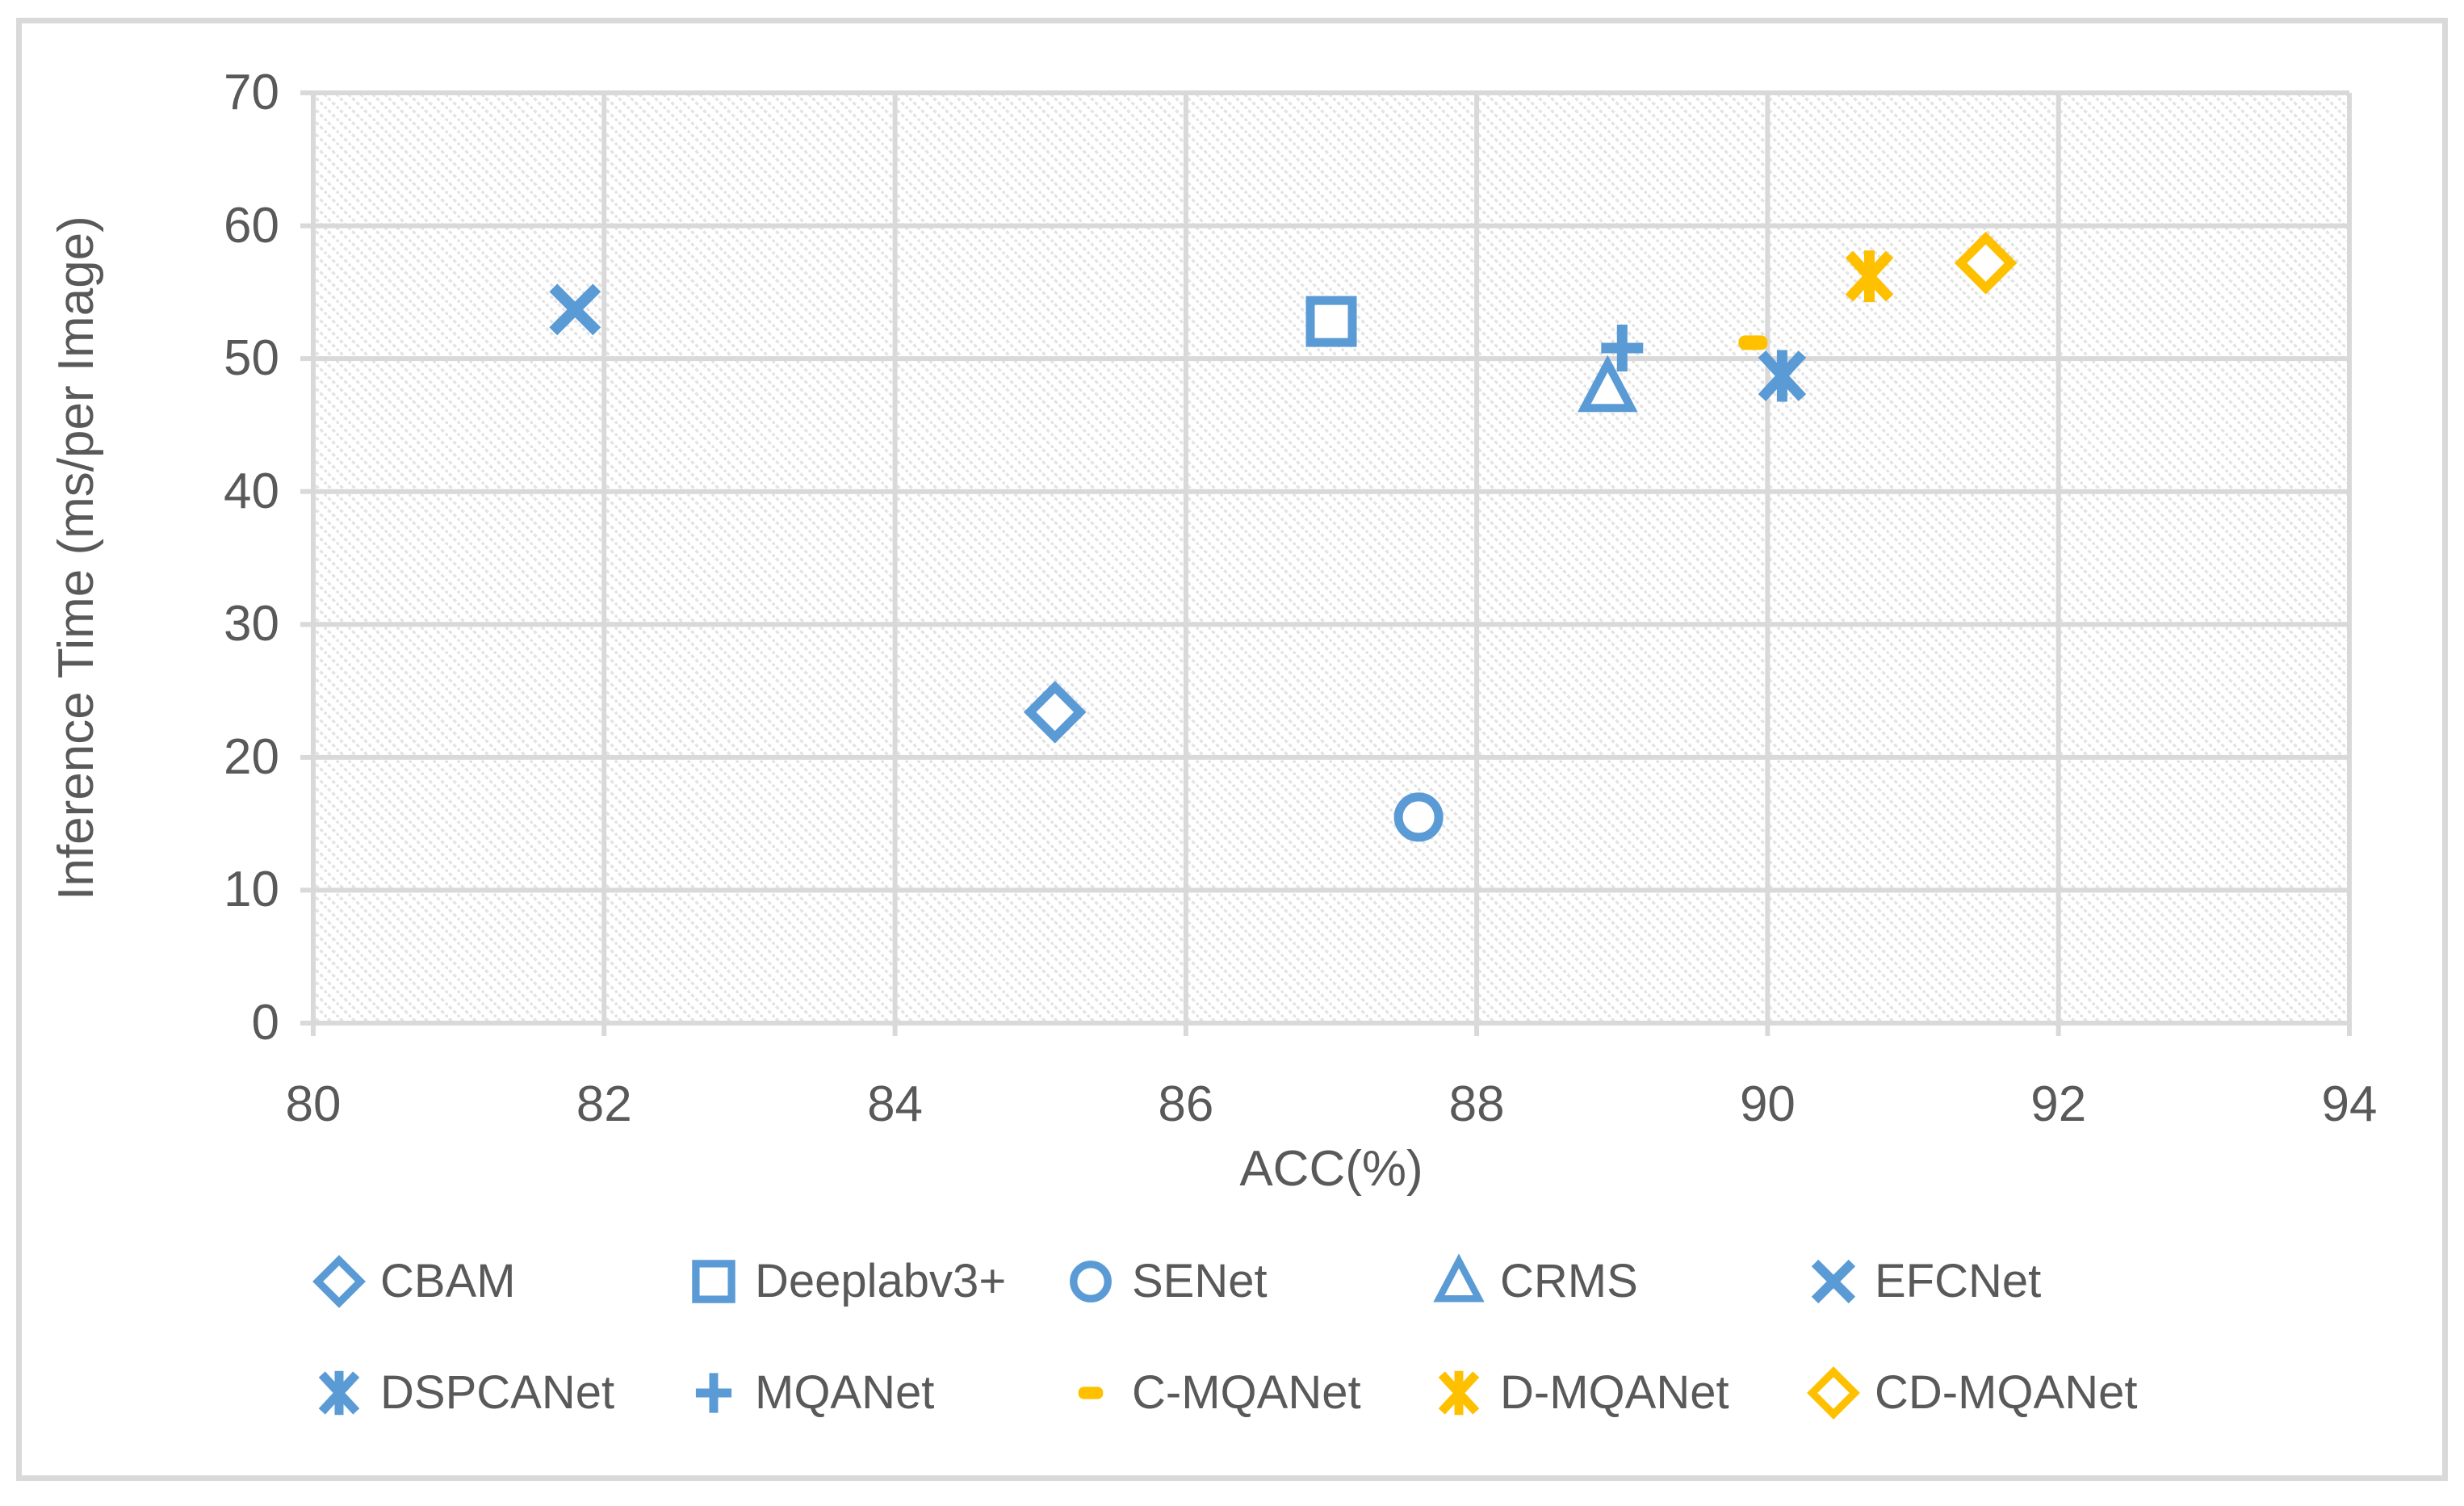 The image size is (2464, 1506). I want to click on data-point-CD-MQANet, so click(1986, 263).